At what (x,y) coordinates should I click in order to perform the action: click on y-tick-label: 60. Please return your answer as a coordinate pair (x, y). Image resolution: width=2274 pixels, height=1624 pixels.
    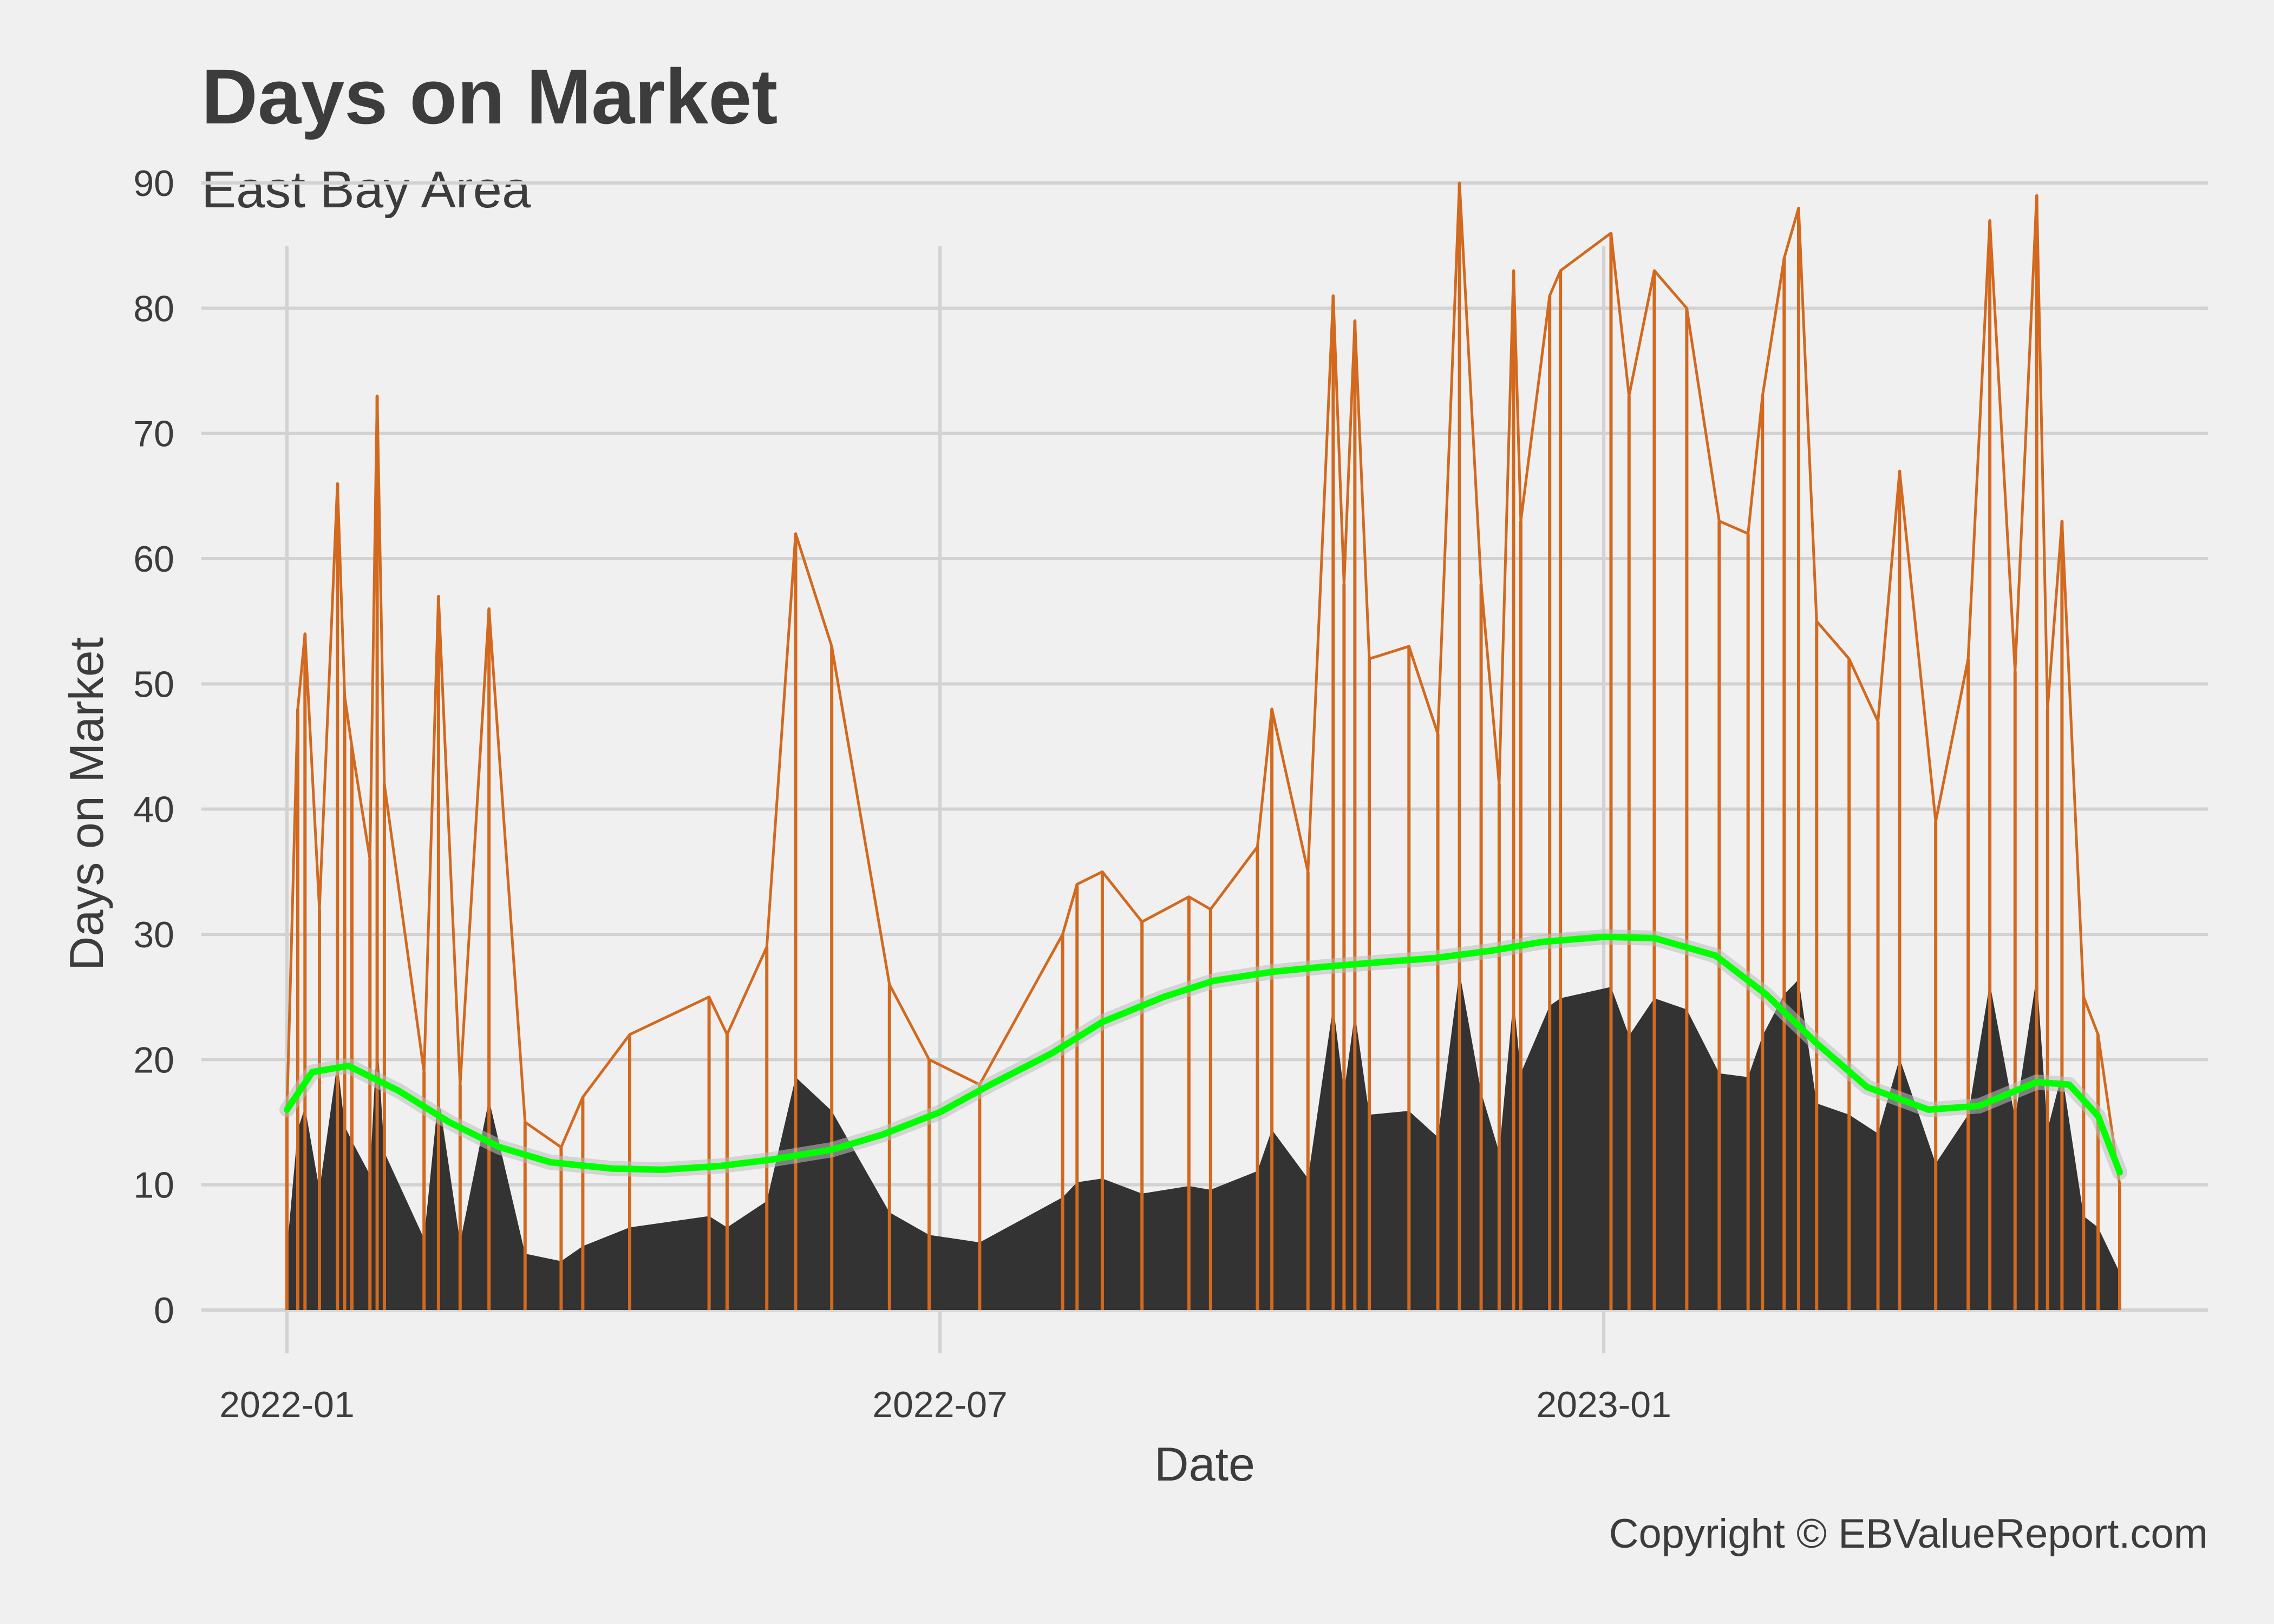
    Looking at the image, I should click on (154, 560).